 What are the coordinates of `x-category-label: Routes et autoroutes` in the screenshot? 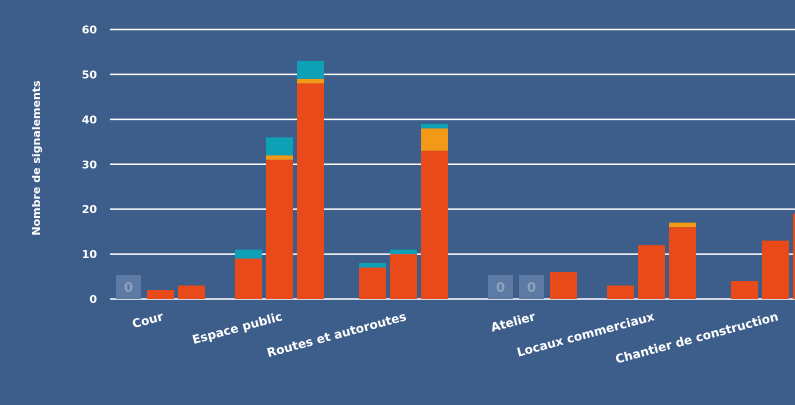 It's located at (336, 334).